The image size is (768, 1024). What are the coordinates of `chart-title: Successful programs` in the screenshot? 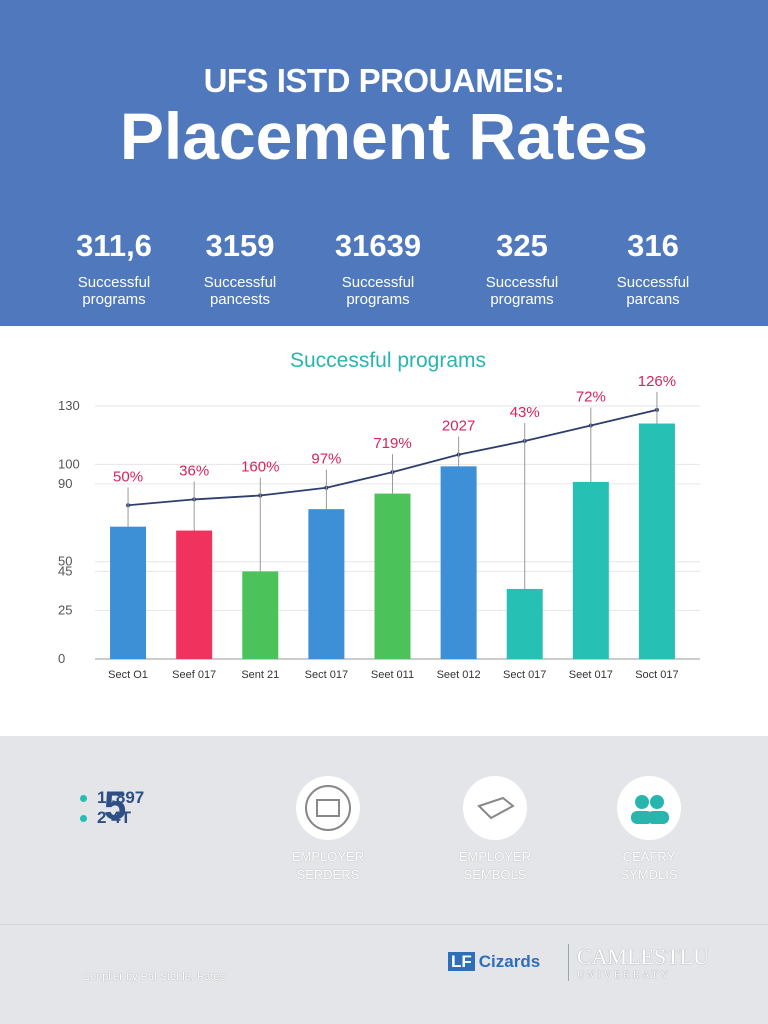 It's located at (388, 360).